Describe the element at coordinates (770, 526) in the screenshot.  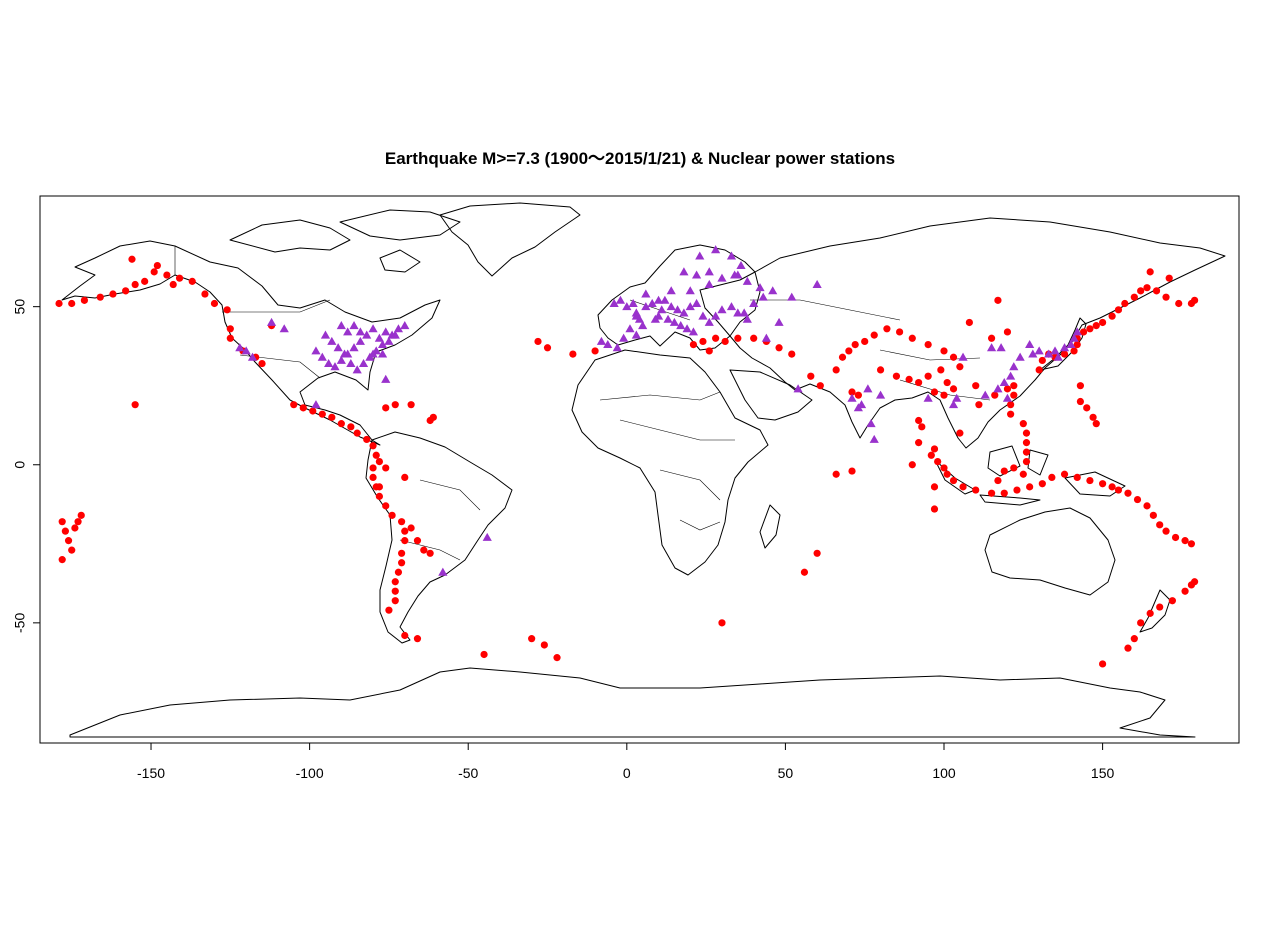
I see `madagascar-outline` at that location.